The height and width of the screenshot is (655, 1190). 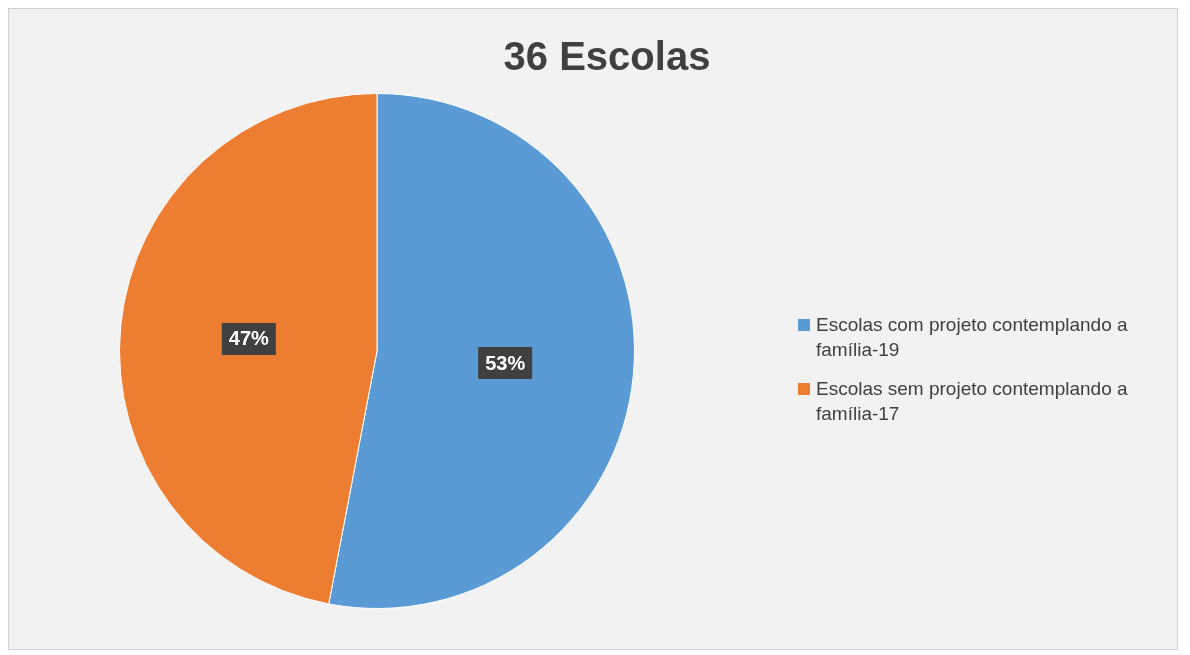 I want to click on data-label: 47%, so click(x=249, y=338).